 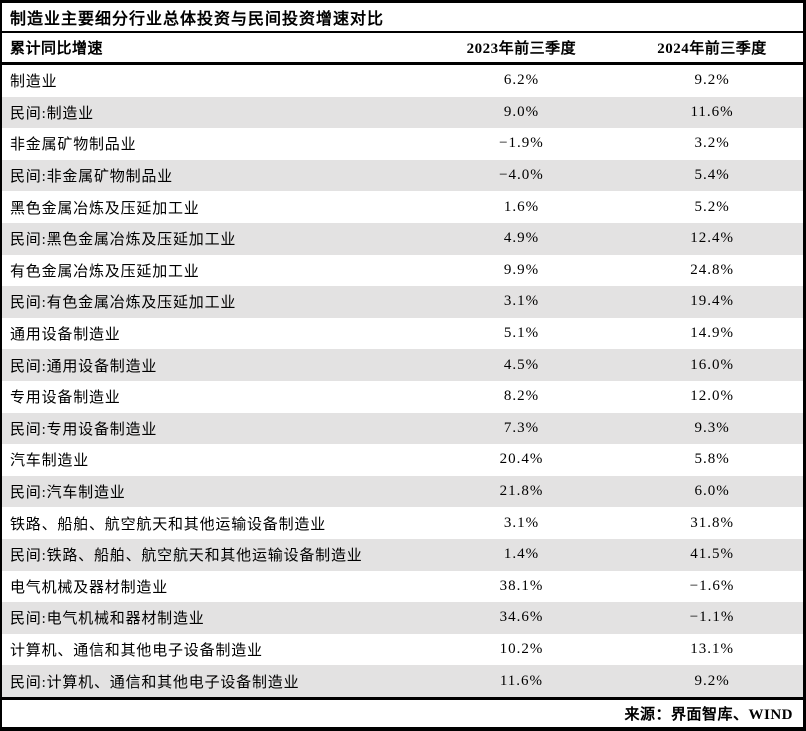 I want to click on value-2024-cell: 5.8%, so click(x=712, y=459).